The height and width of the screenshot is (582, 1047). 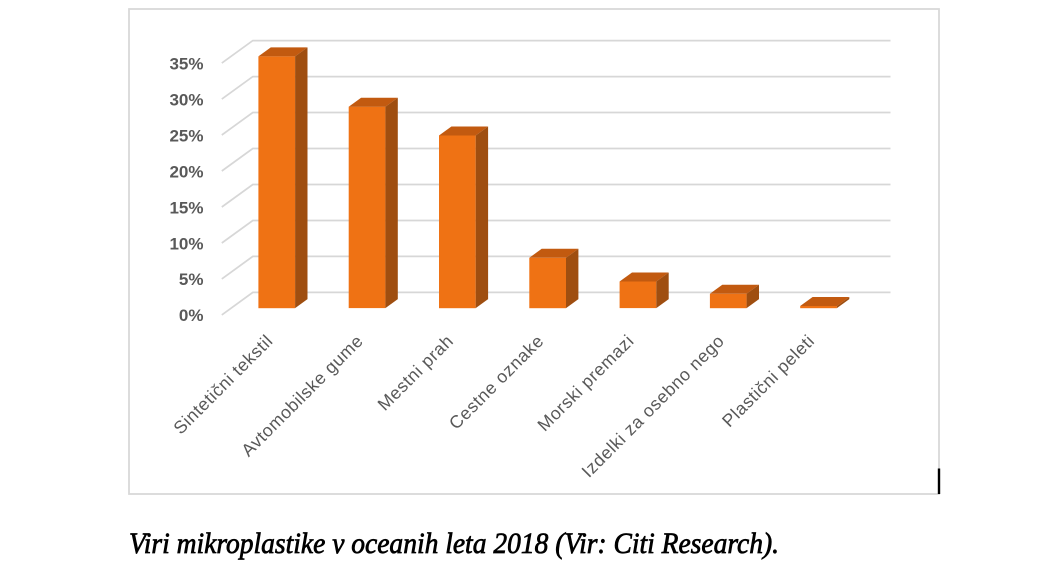 What do you see at coordinates (186, 135) in the screenshot?
I see `svg-text: 25%` at bounding box center [186, 135].